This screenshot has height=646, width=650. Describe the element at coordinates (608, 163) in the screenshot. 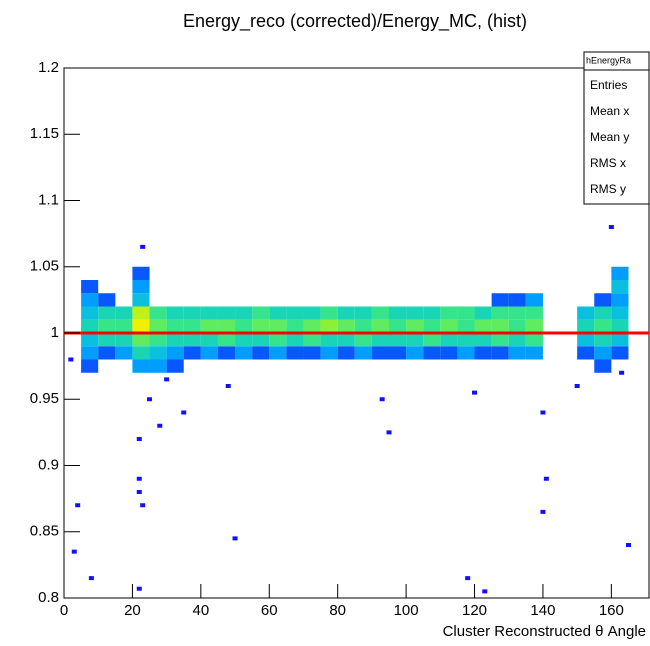

I see `stats-row: RMS x` at that location.